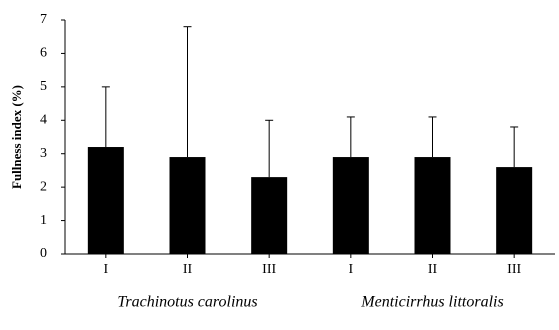 The width and height of the screenshot is (559, 330). I want to click on y-tick-label: 6, so click(43, 53).